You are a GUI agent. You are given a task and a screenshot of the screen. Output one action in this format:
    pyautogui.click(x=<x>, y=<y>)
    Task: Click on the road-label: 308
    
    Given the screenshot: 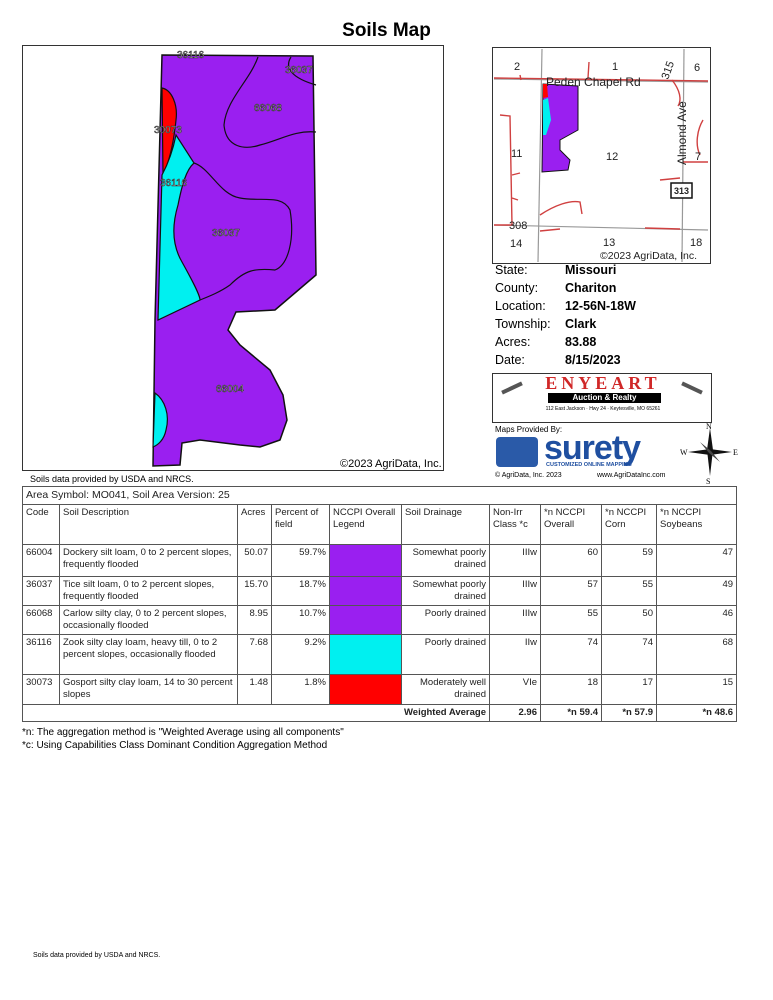 What is the action you would take?
    pyautogui.click(x=518, y=226)
    